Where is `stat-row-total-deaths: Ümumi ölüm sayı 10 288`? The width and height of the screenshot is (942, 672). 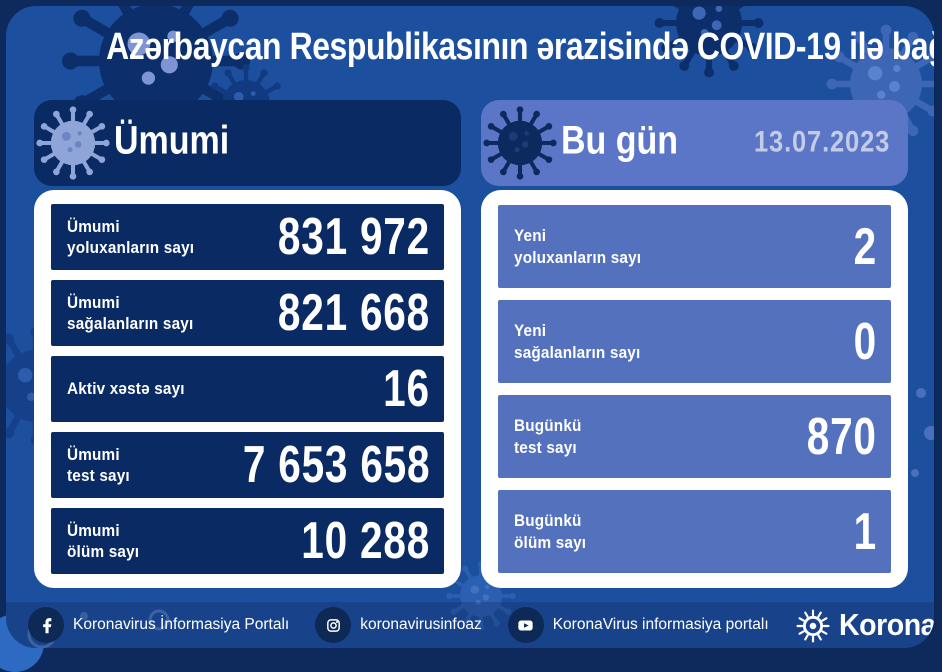
stat-row-total-deaths: Ümumi ölüm sayı 10 288 is located at coordinates (247, 541).